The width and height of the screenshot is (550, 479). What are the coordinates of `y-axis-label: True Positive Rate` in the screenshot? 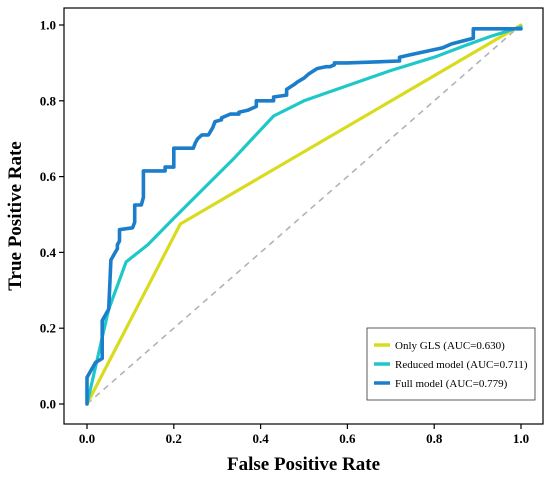 It's located at (15, 216).